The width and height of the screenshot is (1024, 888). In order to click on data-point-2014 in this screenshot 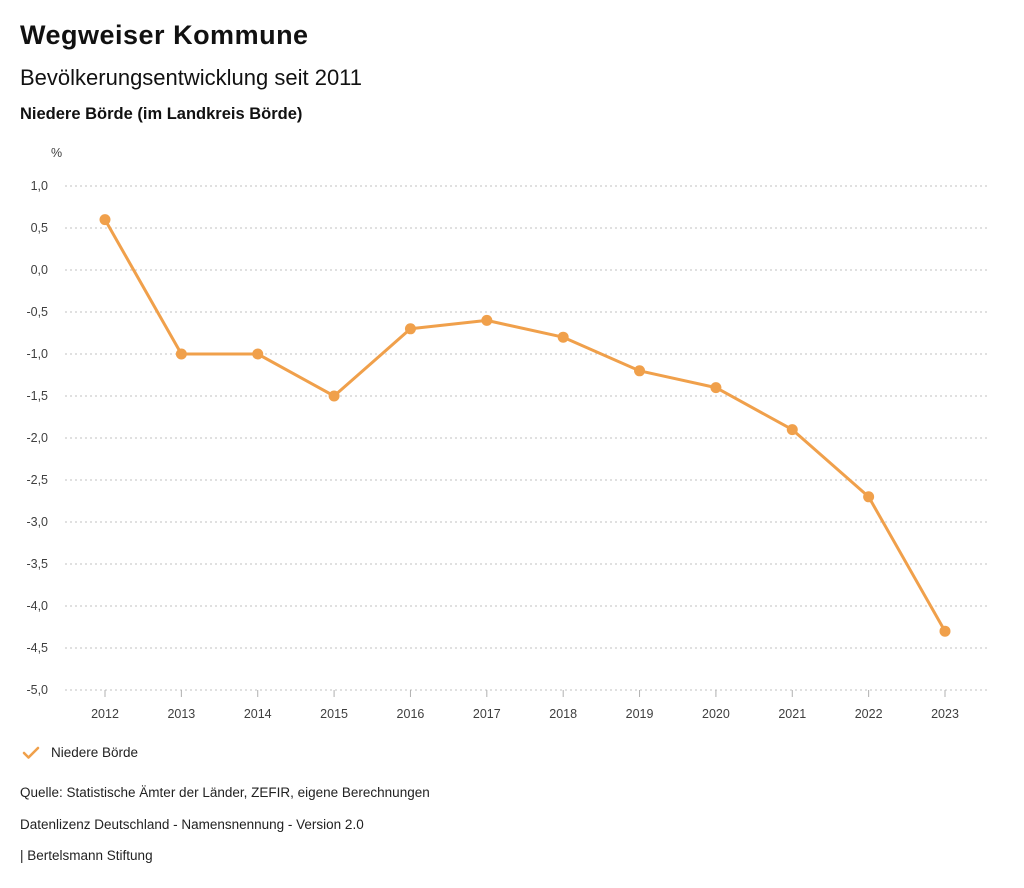, I will do `click(258, 354)`.